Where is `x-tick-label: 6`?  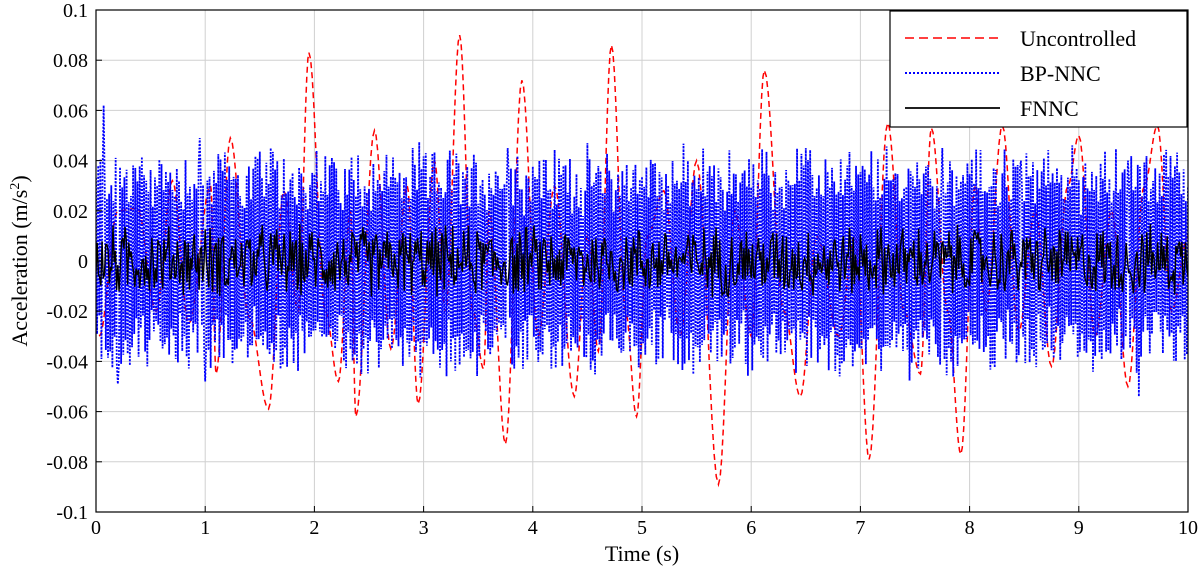
x-tick-label: 6 is located at coordinates (751, 528).